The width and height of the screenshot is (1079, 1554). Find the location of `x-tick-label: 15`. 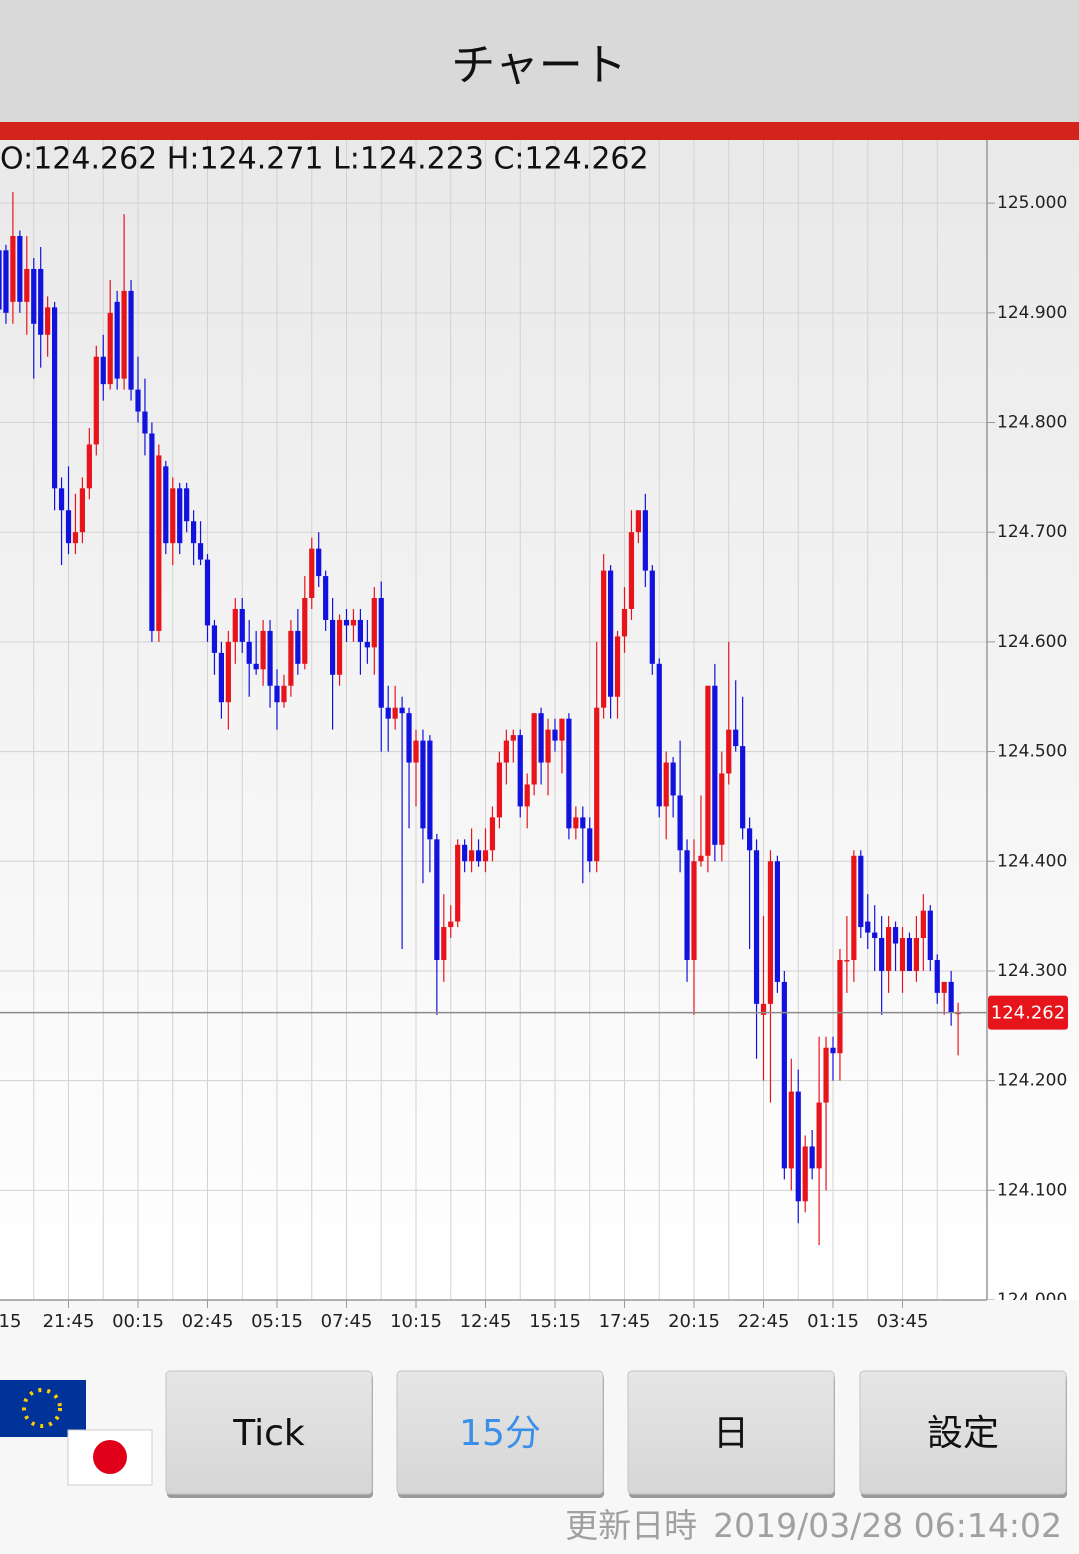

x-tick-label: 15 is located at coordinates (10, 1321).